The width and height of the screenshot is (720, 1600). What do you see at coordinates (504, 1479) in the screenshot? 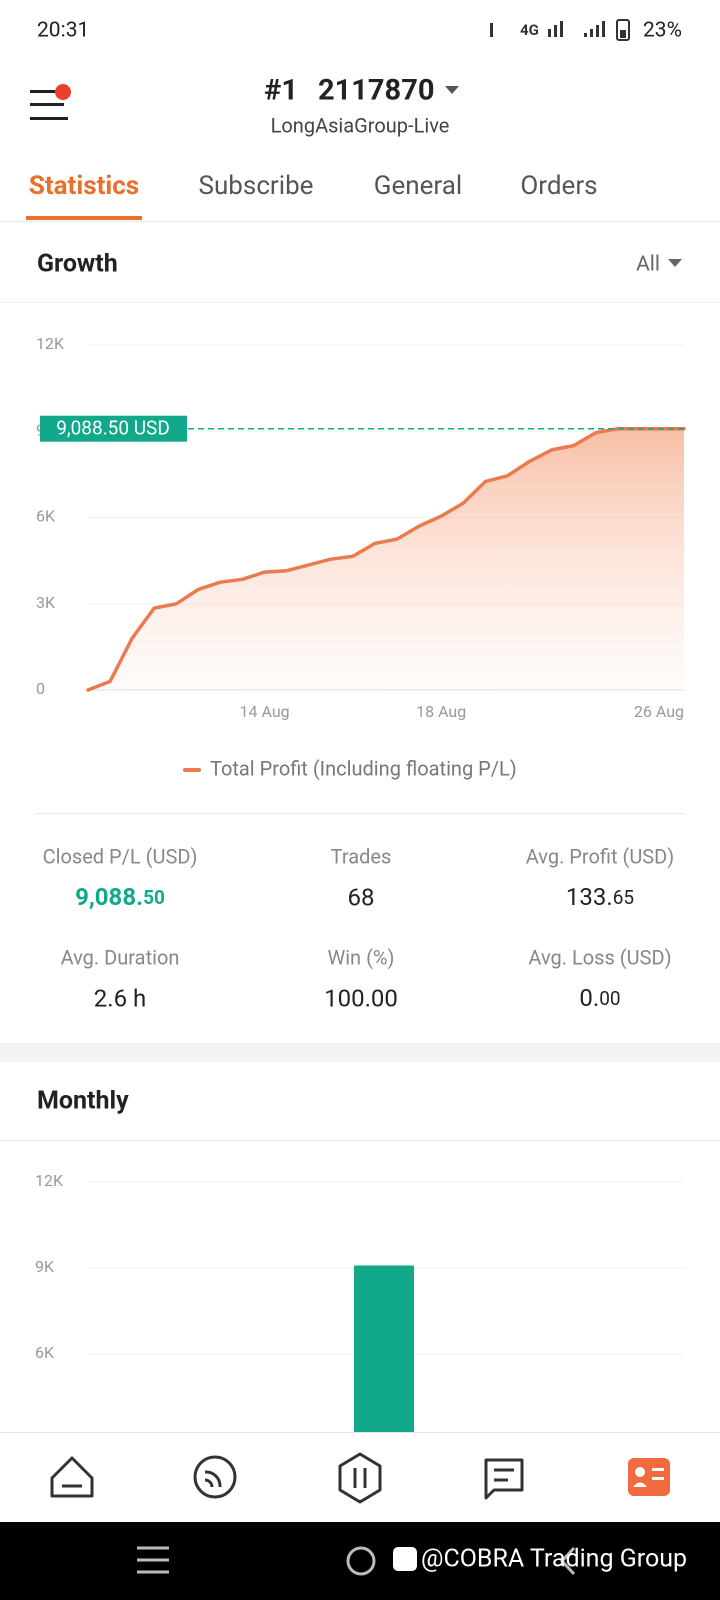
I see `nav-news` at bounding box center [504, 1479].